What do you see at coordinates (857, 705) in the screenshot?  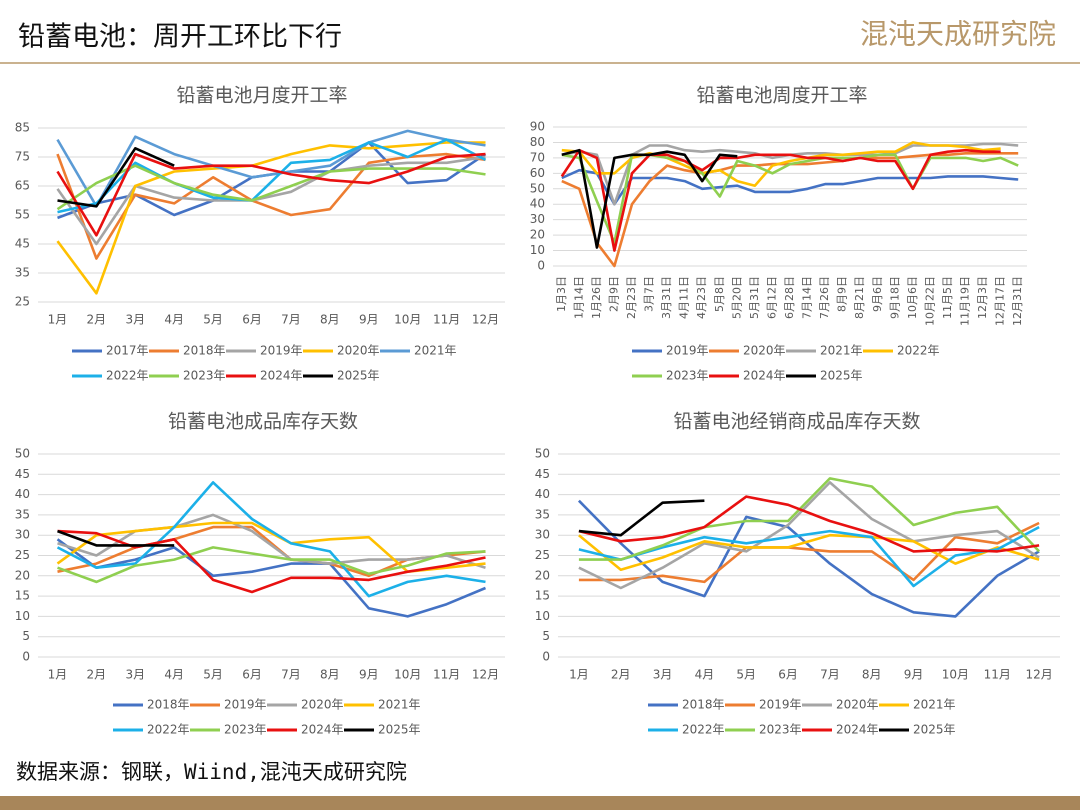 I see `legend-label: 2020年` at bounding box center [857, 705].